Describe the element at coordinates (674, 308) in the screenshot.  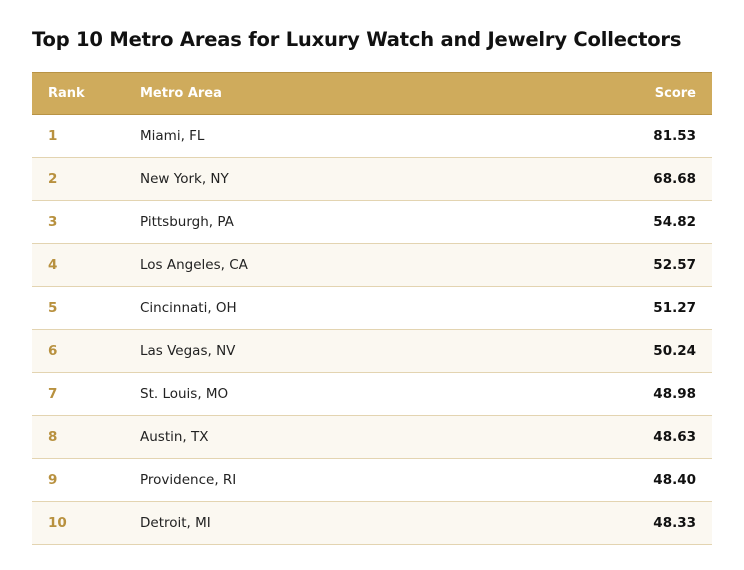
I see `score-cell: 51.27` at that location.